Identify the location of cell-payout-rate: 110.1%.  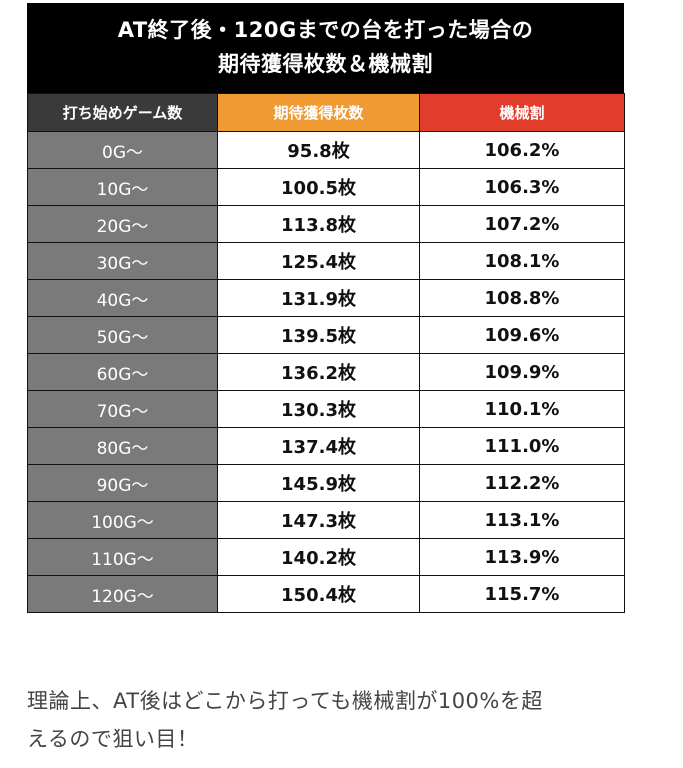
(522, 409).